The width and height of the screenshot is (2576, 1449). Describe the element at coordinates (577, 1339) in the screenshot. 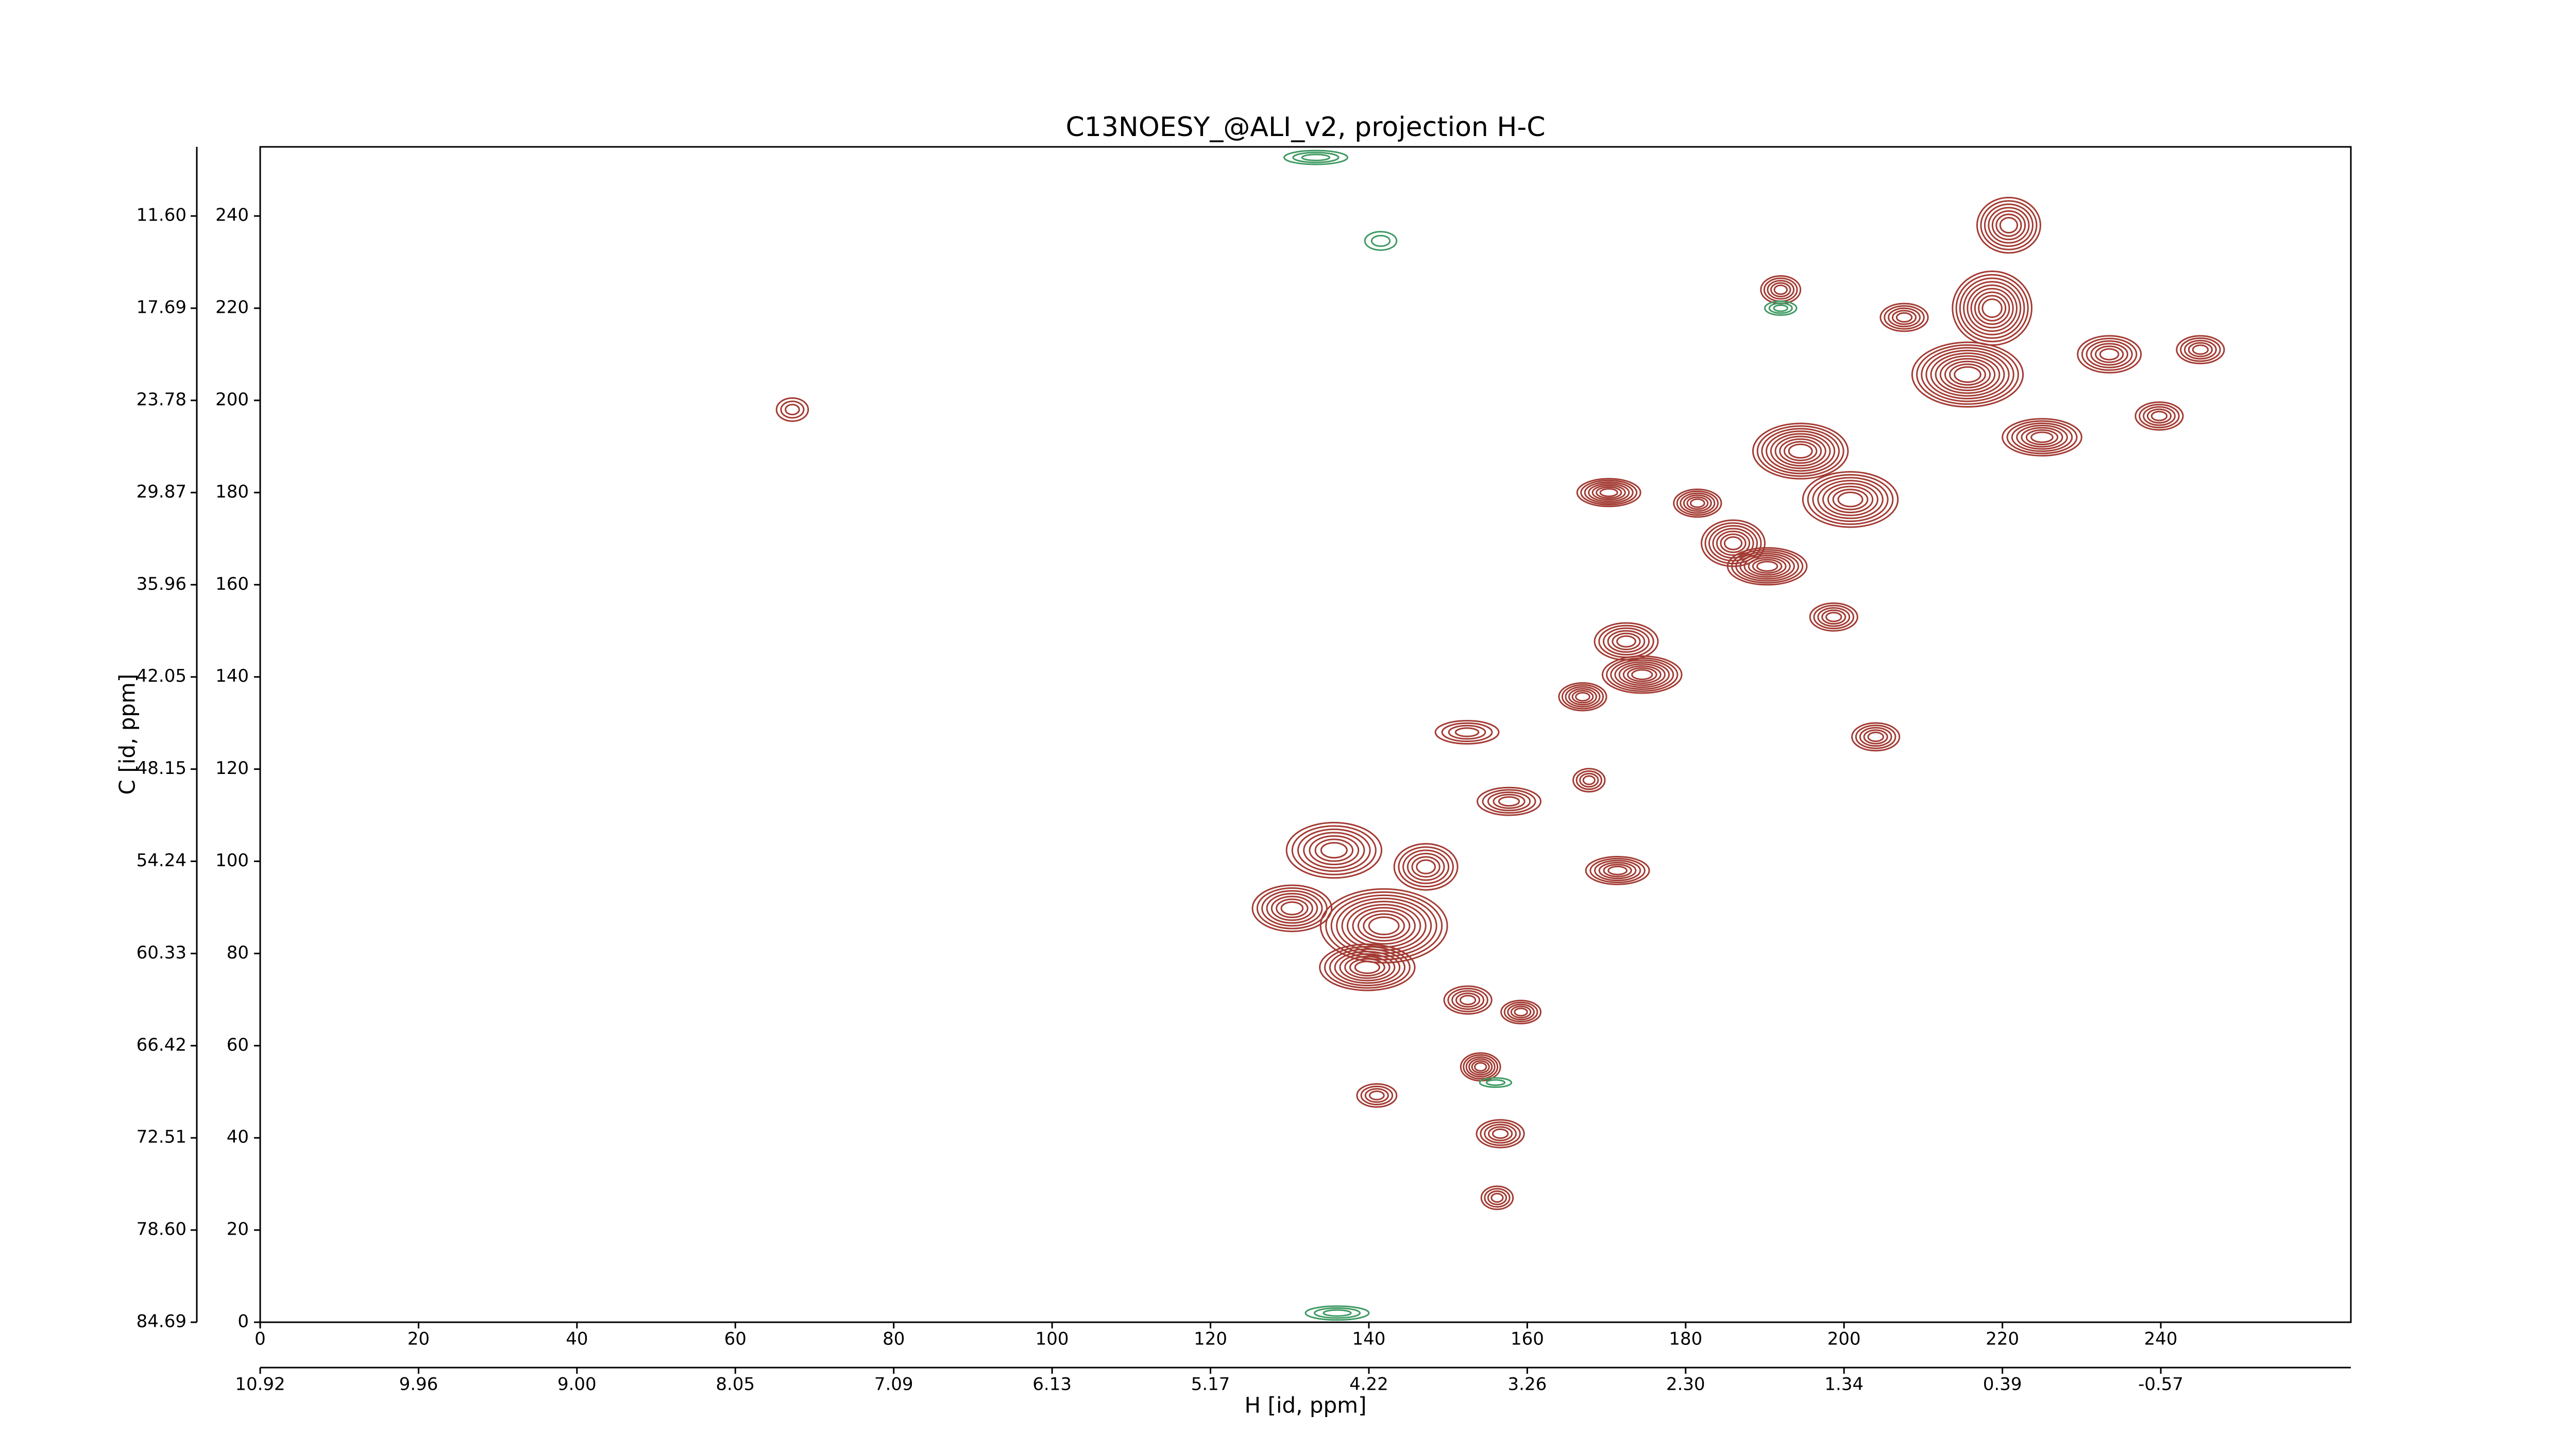

I see `x-tick-label: 40` at that location.